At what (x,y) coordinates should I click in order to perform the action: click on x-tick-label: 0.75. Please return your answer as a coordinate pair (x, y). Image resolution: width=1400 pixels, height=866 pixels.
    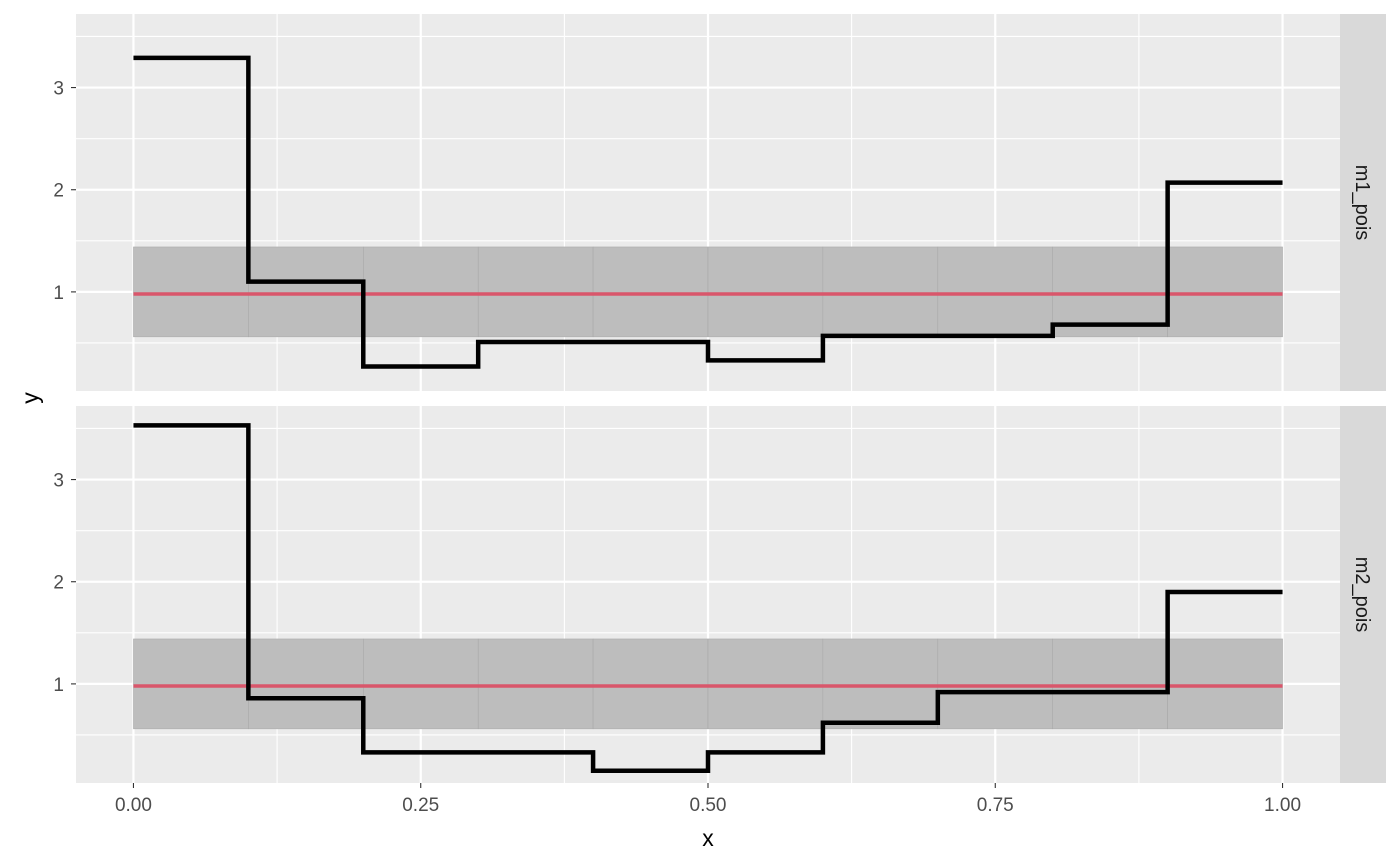
    Looking at the image, I should click on (995, 805).